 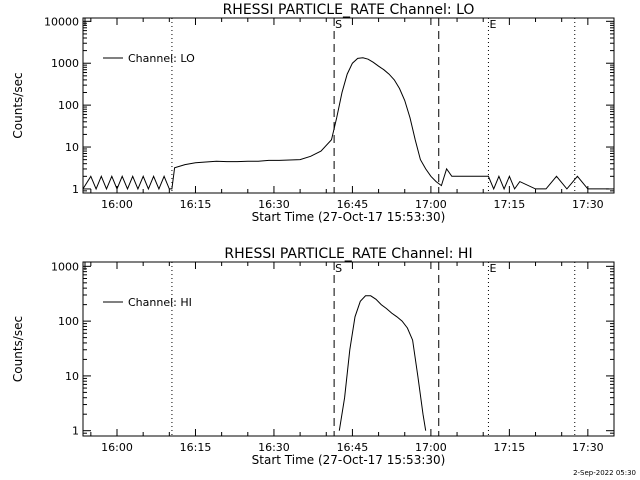 I want to click on chart-title: RHESSI PARTICLE_RATE Channel: LO, so click(x=349, y=10).